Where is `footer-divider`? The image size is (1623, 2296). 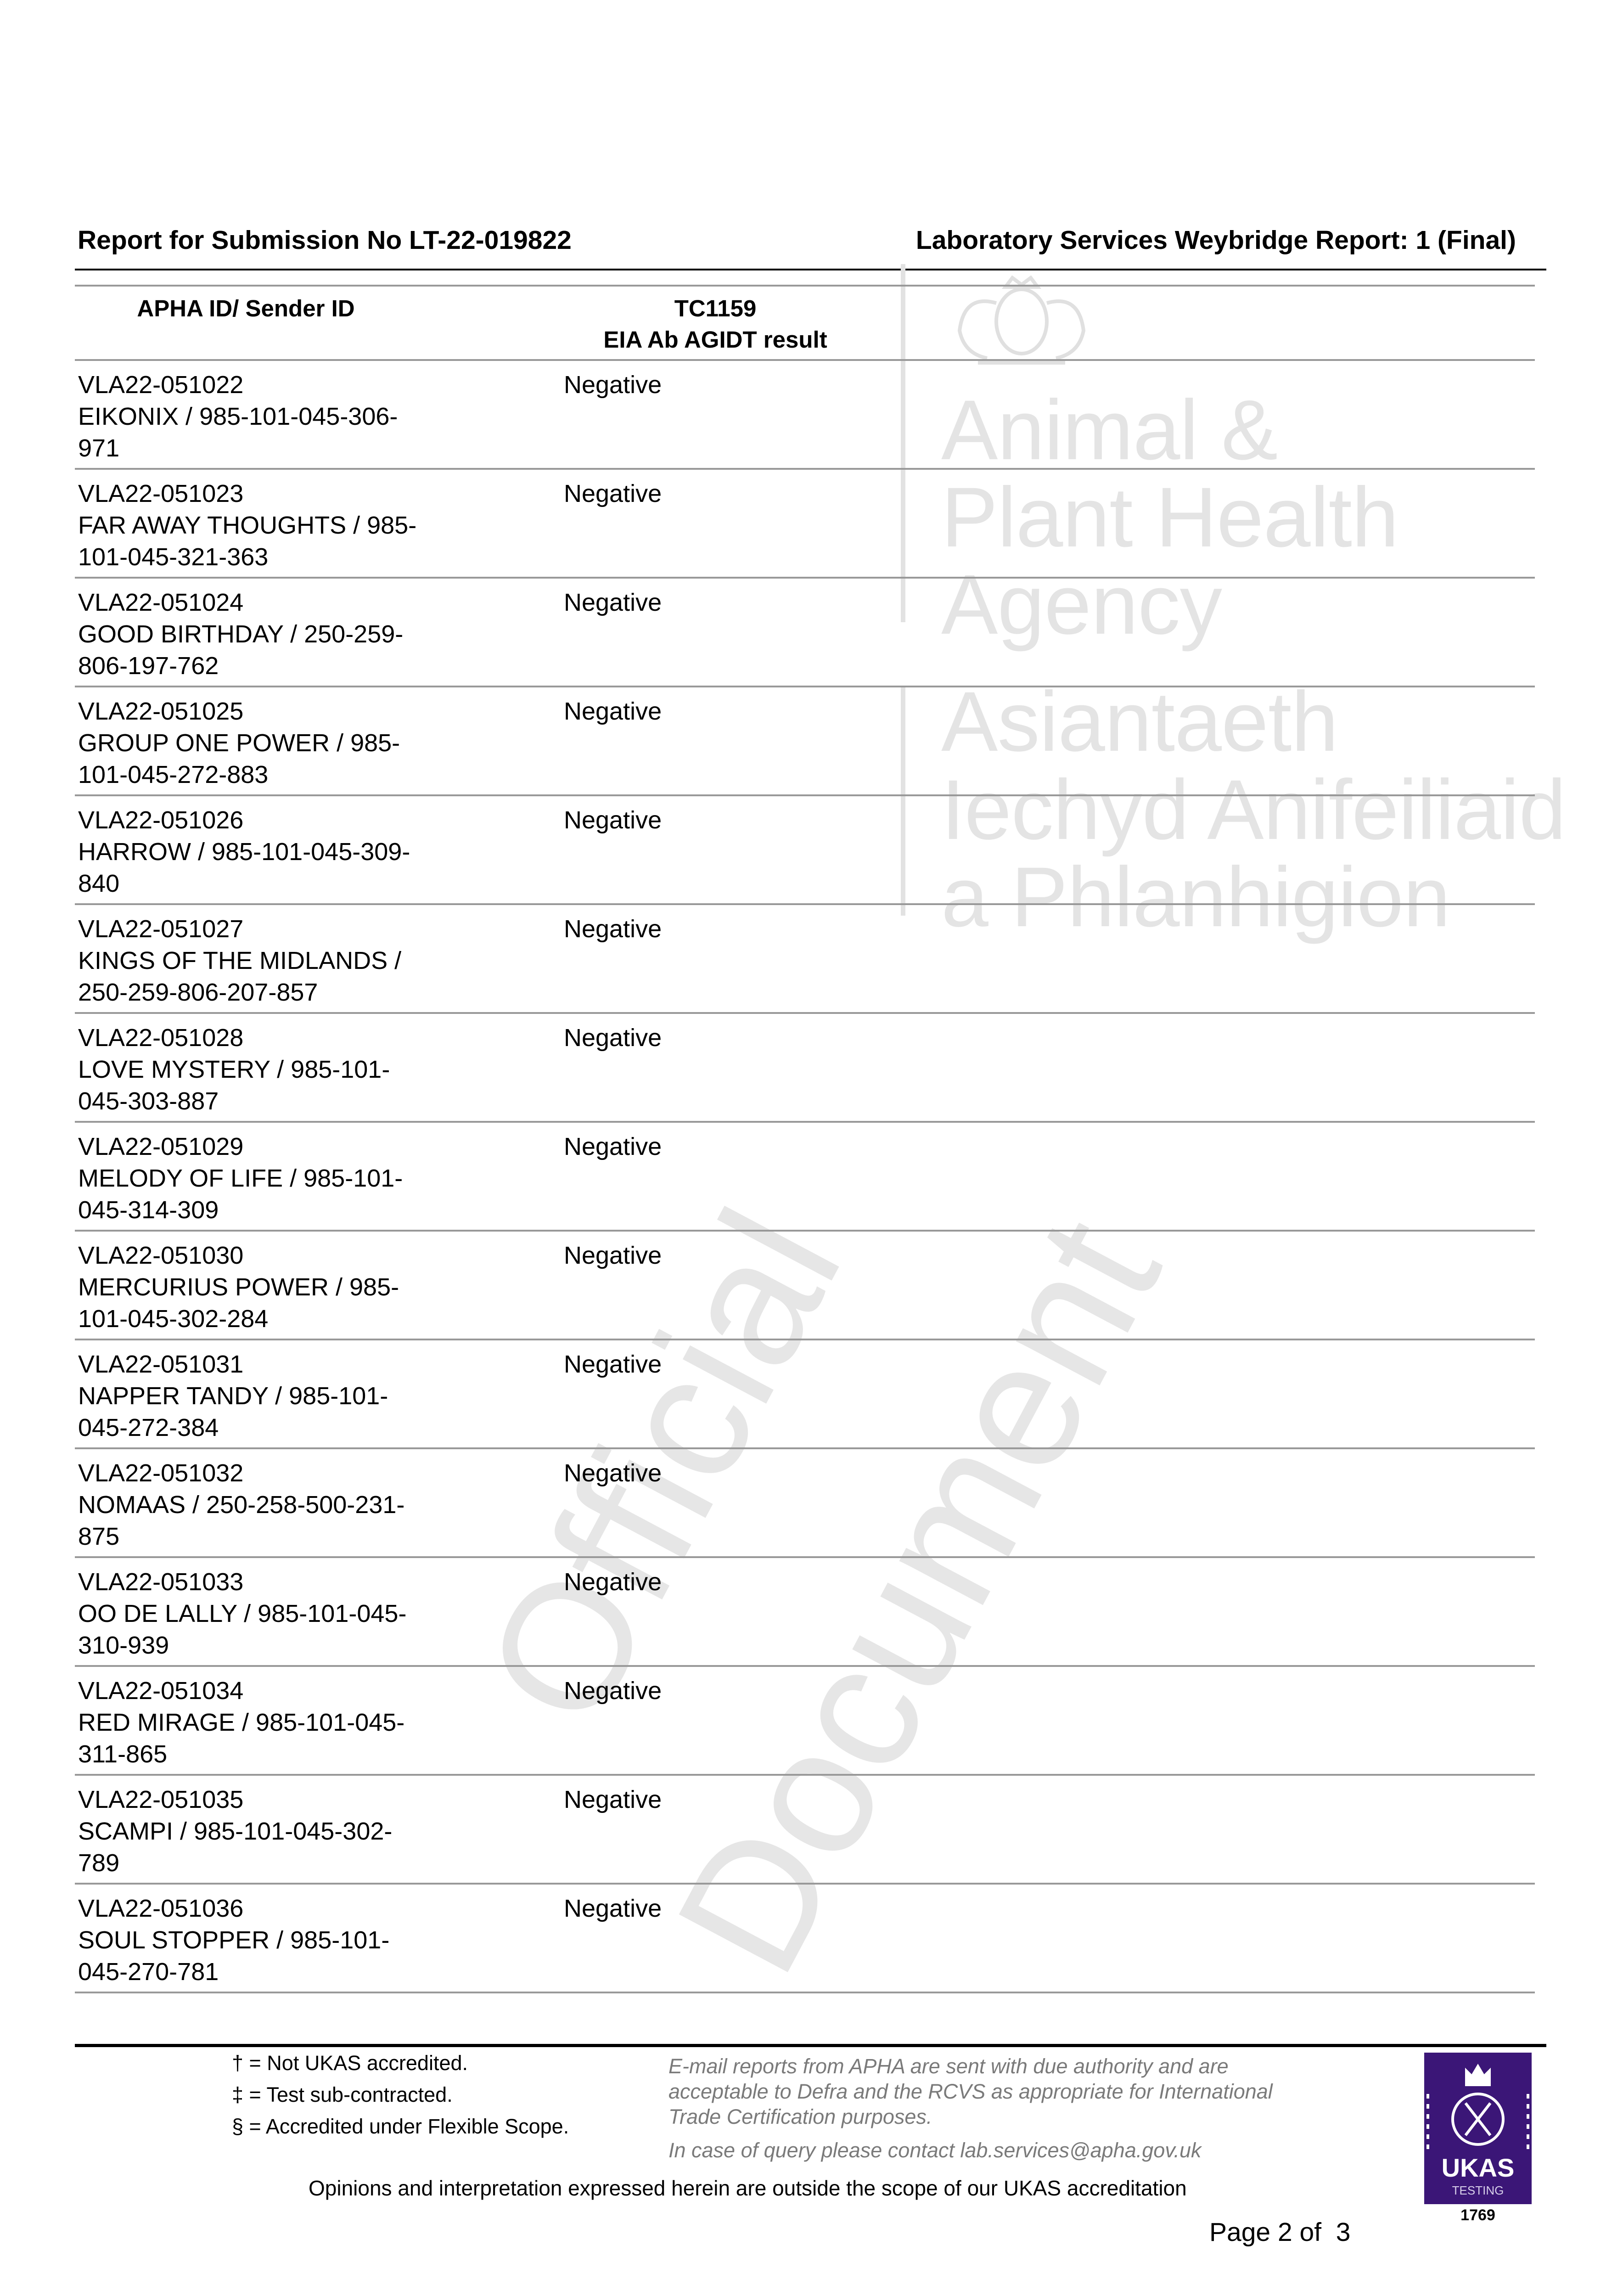 footer-divider is located at coordinates (810, 2046).